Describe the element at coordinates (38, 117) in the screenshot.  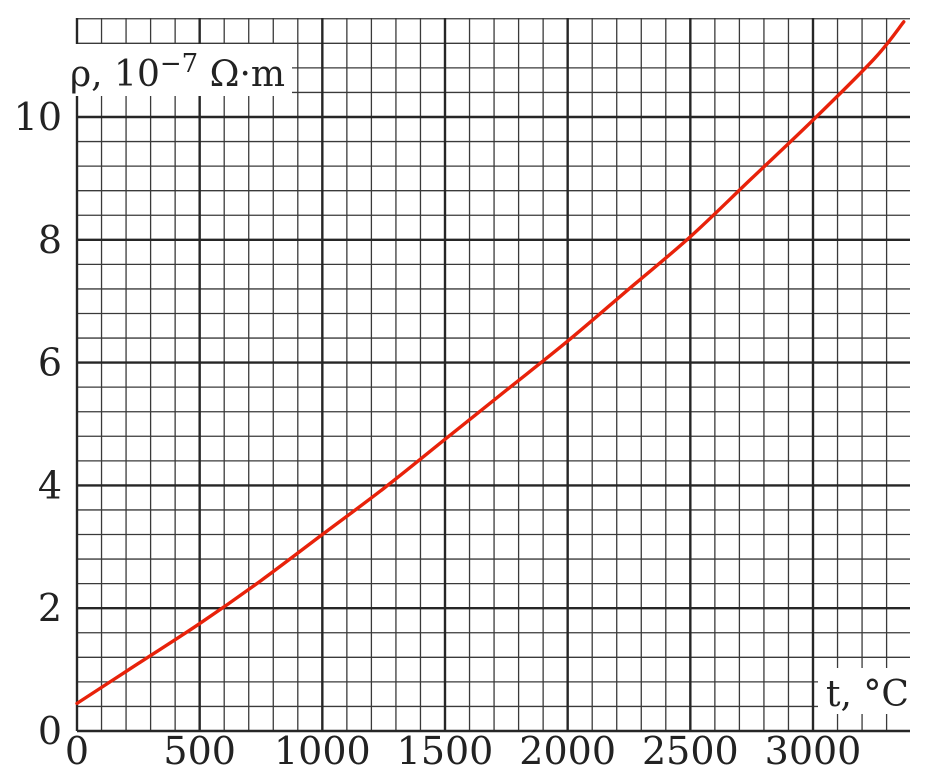
I see `y-tick-label: 10` at that location.